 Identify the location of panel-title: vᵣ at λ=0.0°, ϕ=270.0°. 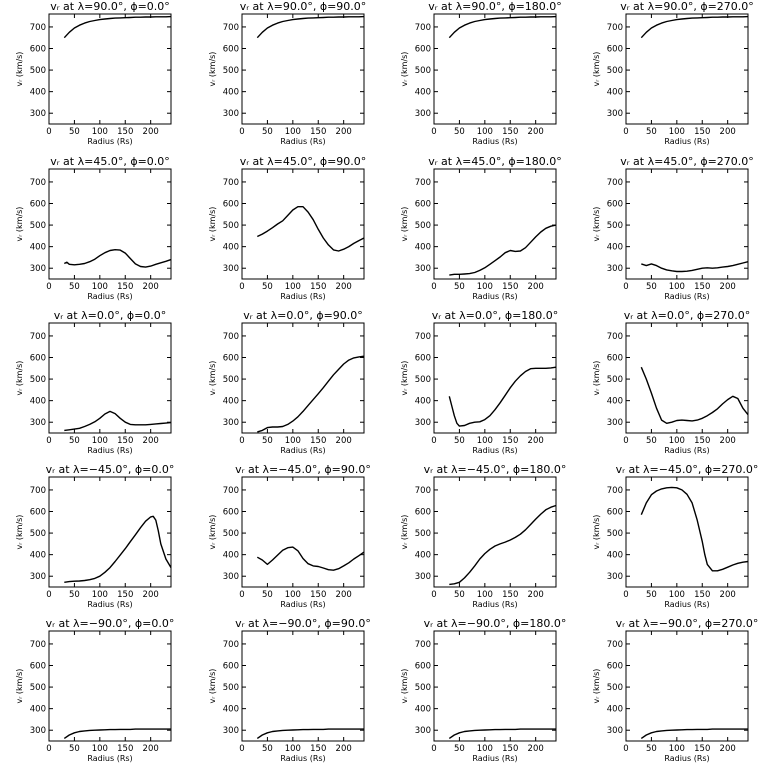
(687, 315).